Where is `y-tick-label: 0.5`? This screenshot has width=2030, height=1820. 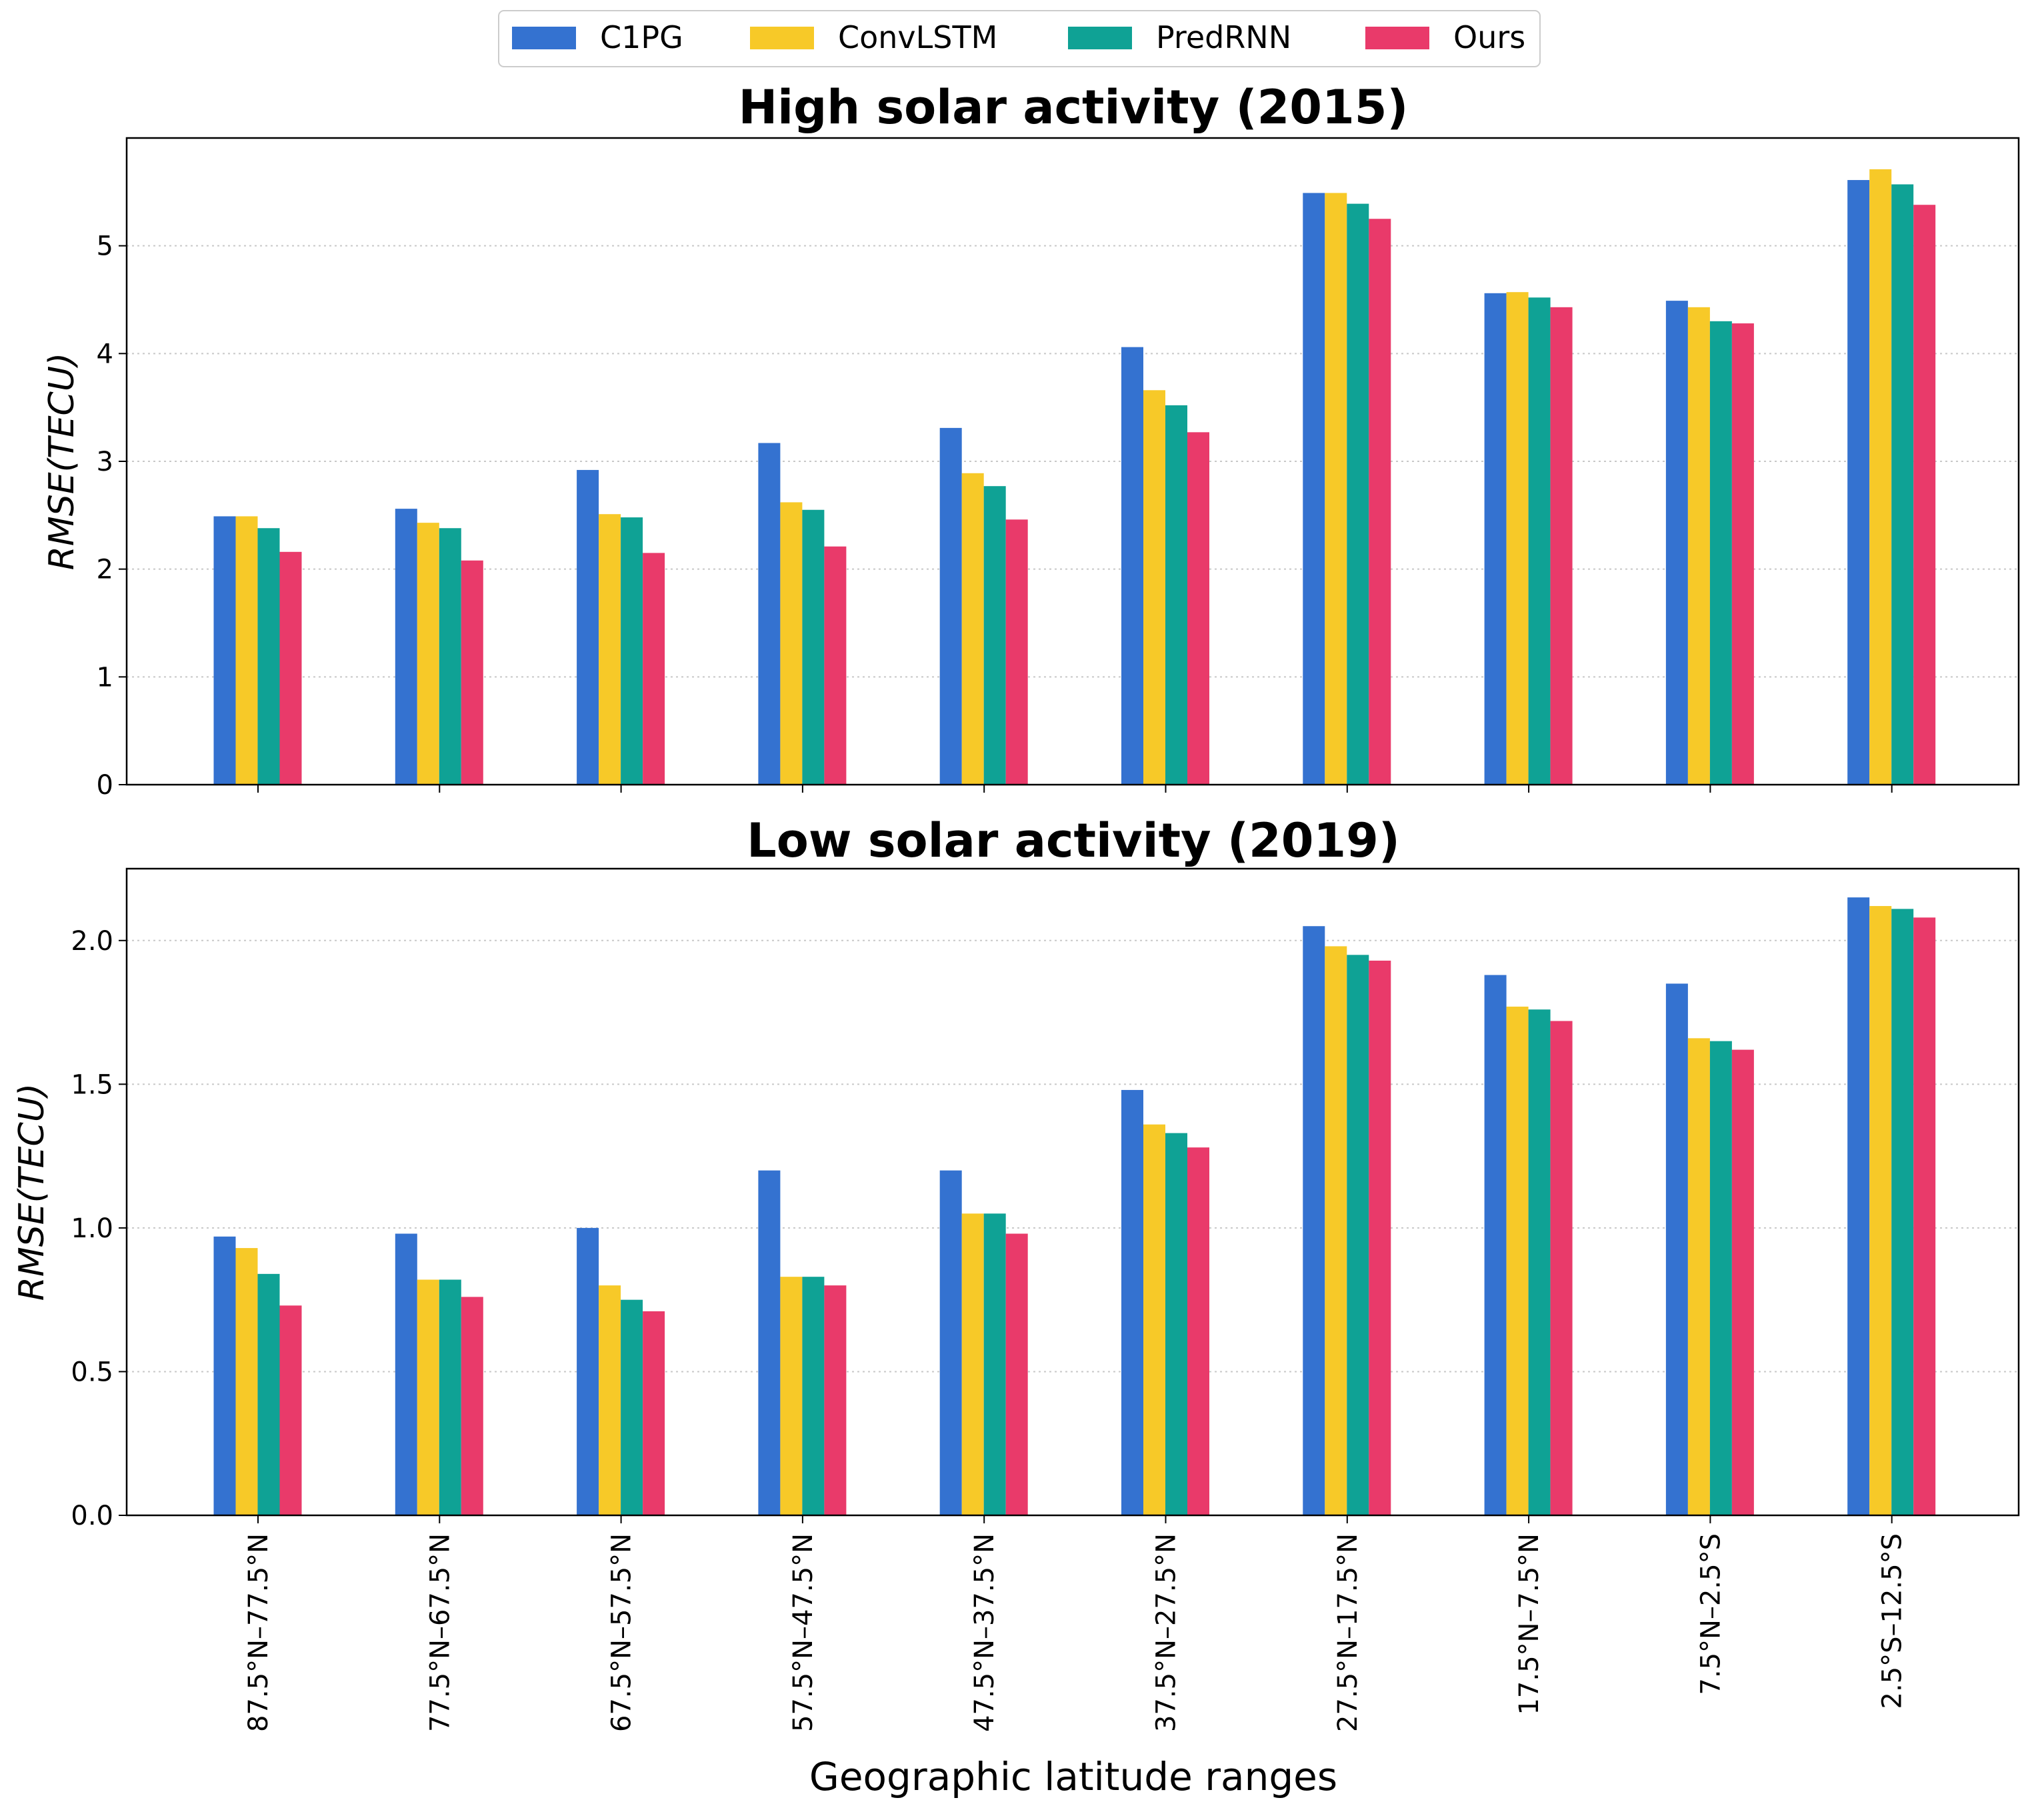 y-tick-label: 0.5 is located at coordinates (92, 1372).